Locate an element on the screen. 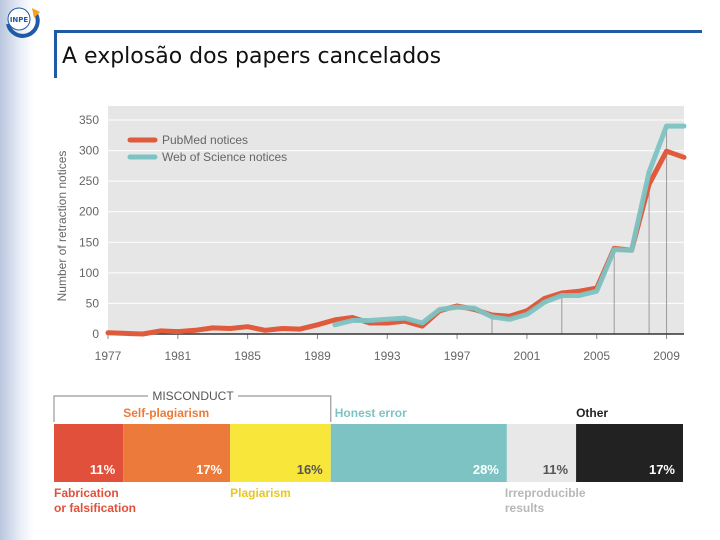  y-tick-label: 0 is located at coordinates (95, 334).